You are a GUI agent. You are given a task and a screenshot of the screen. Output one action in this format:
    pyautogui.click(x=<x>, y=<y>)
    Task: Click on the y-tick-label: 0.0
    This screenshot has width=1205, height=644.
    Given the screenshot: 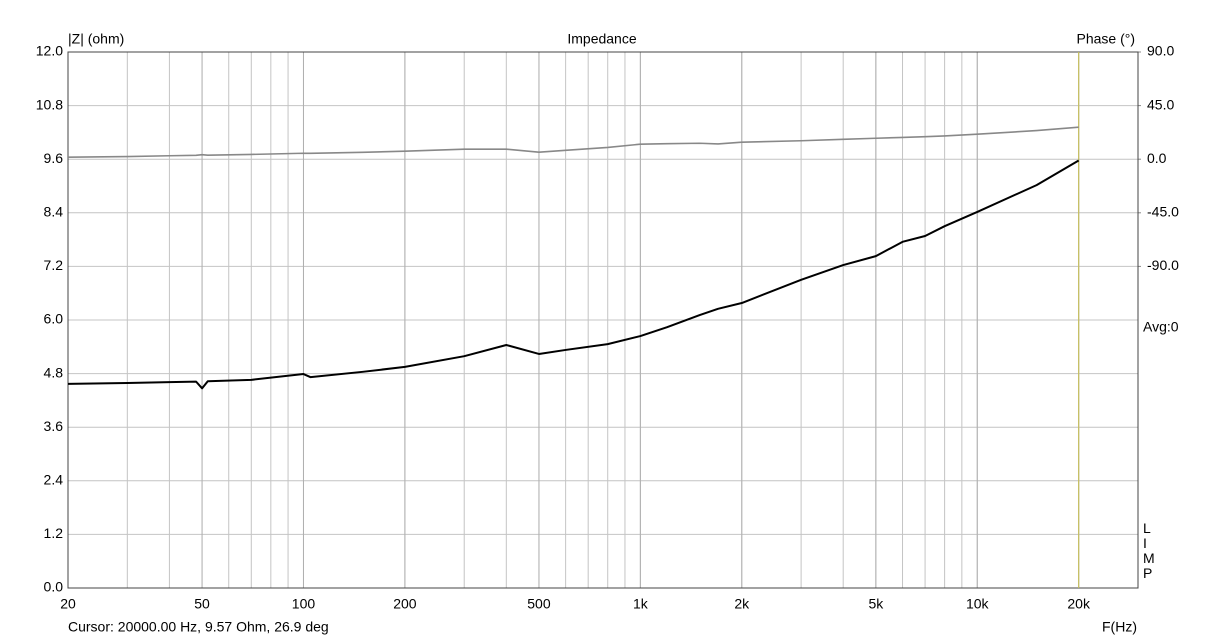 What is the action you would take?
    pyautogui.click(x=54, y=587)
    